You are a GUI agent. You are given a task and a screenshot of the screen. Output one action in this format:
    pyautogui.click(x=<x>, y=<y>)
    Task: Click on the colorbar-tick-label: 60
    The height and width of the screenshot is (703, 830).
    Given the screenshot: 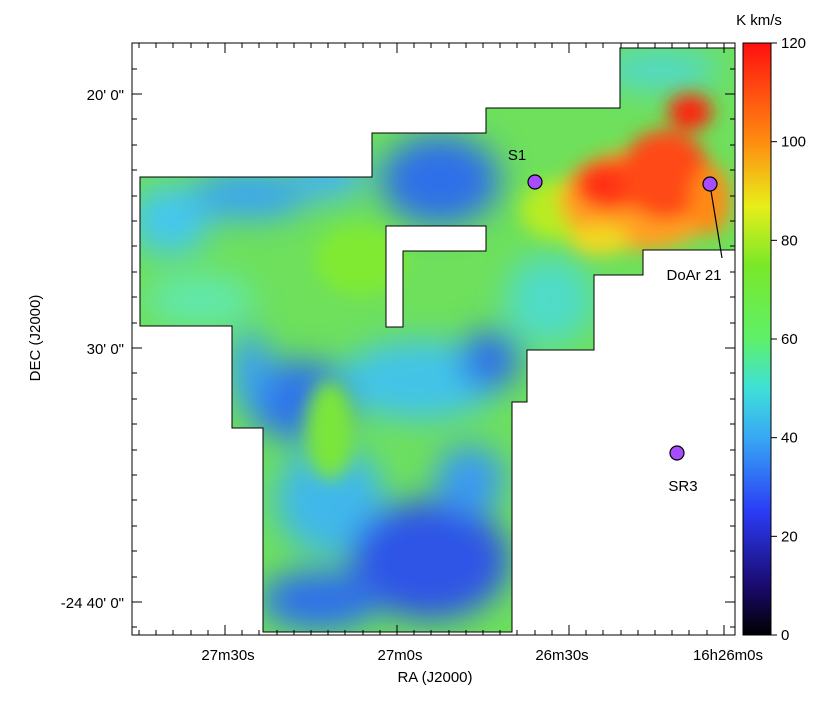 What is the action you would take?
    pyautogui.click(x=789, y=339)
    